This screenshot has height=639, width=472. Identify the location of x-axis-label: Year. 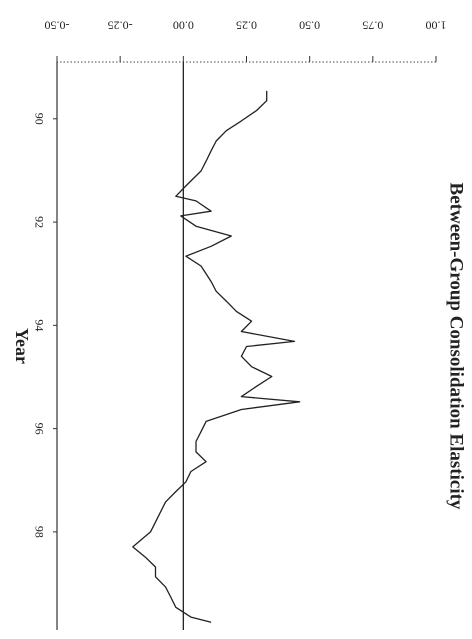
(22, 346).